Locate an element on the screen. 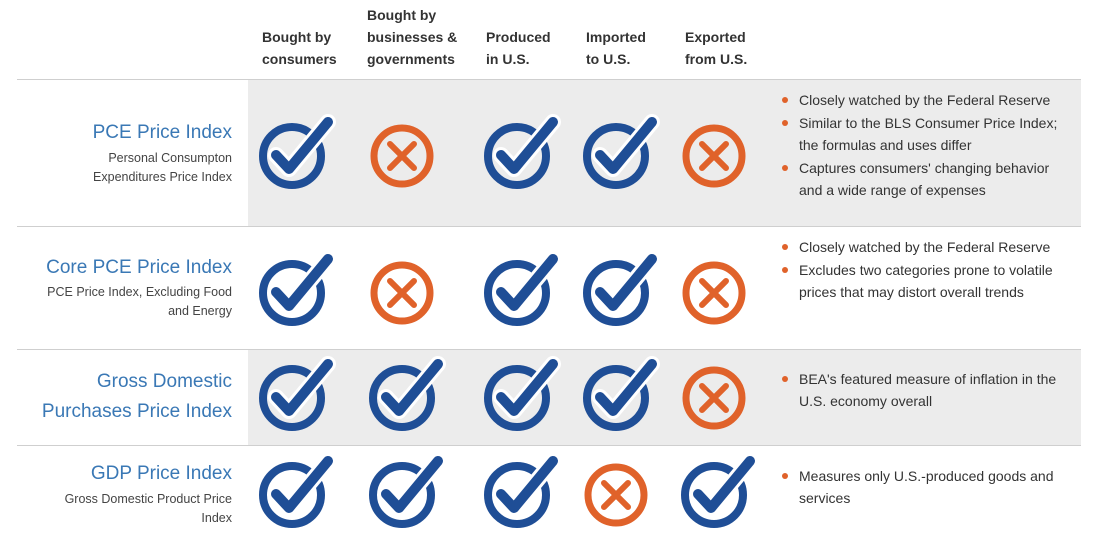 The width and height of the screenshot is (1098, 537). header-line: consumers is located at coordinates (299, 59).